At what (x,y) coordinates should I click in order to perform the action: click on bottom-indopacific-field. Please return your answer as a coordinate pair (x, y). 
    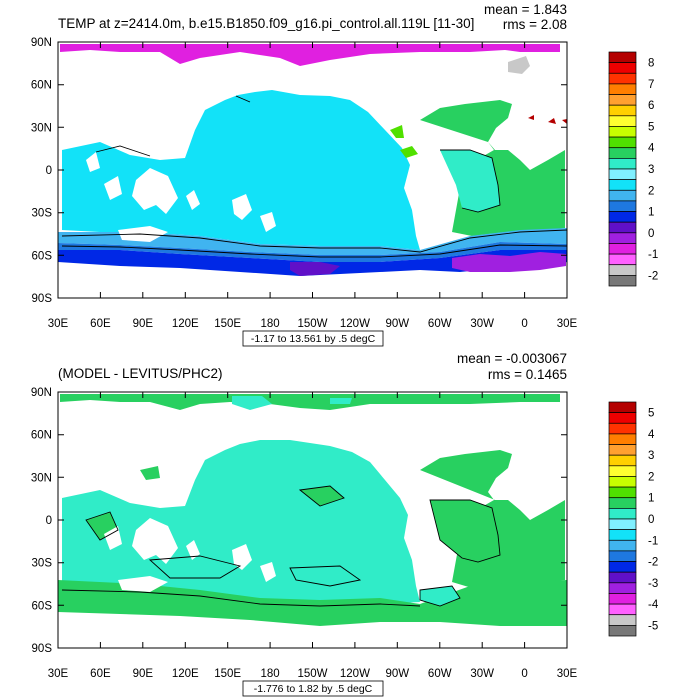
    Looking at the image, I should click on (241, 523).